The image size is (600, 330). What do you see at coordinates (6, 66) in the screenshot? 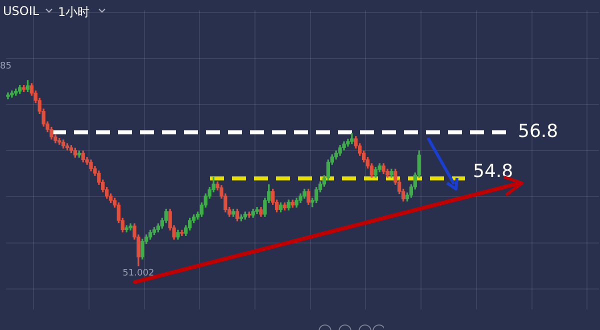
I see `annotation: 85` at bounding box center [6, 66].